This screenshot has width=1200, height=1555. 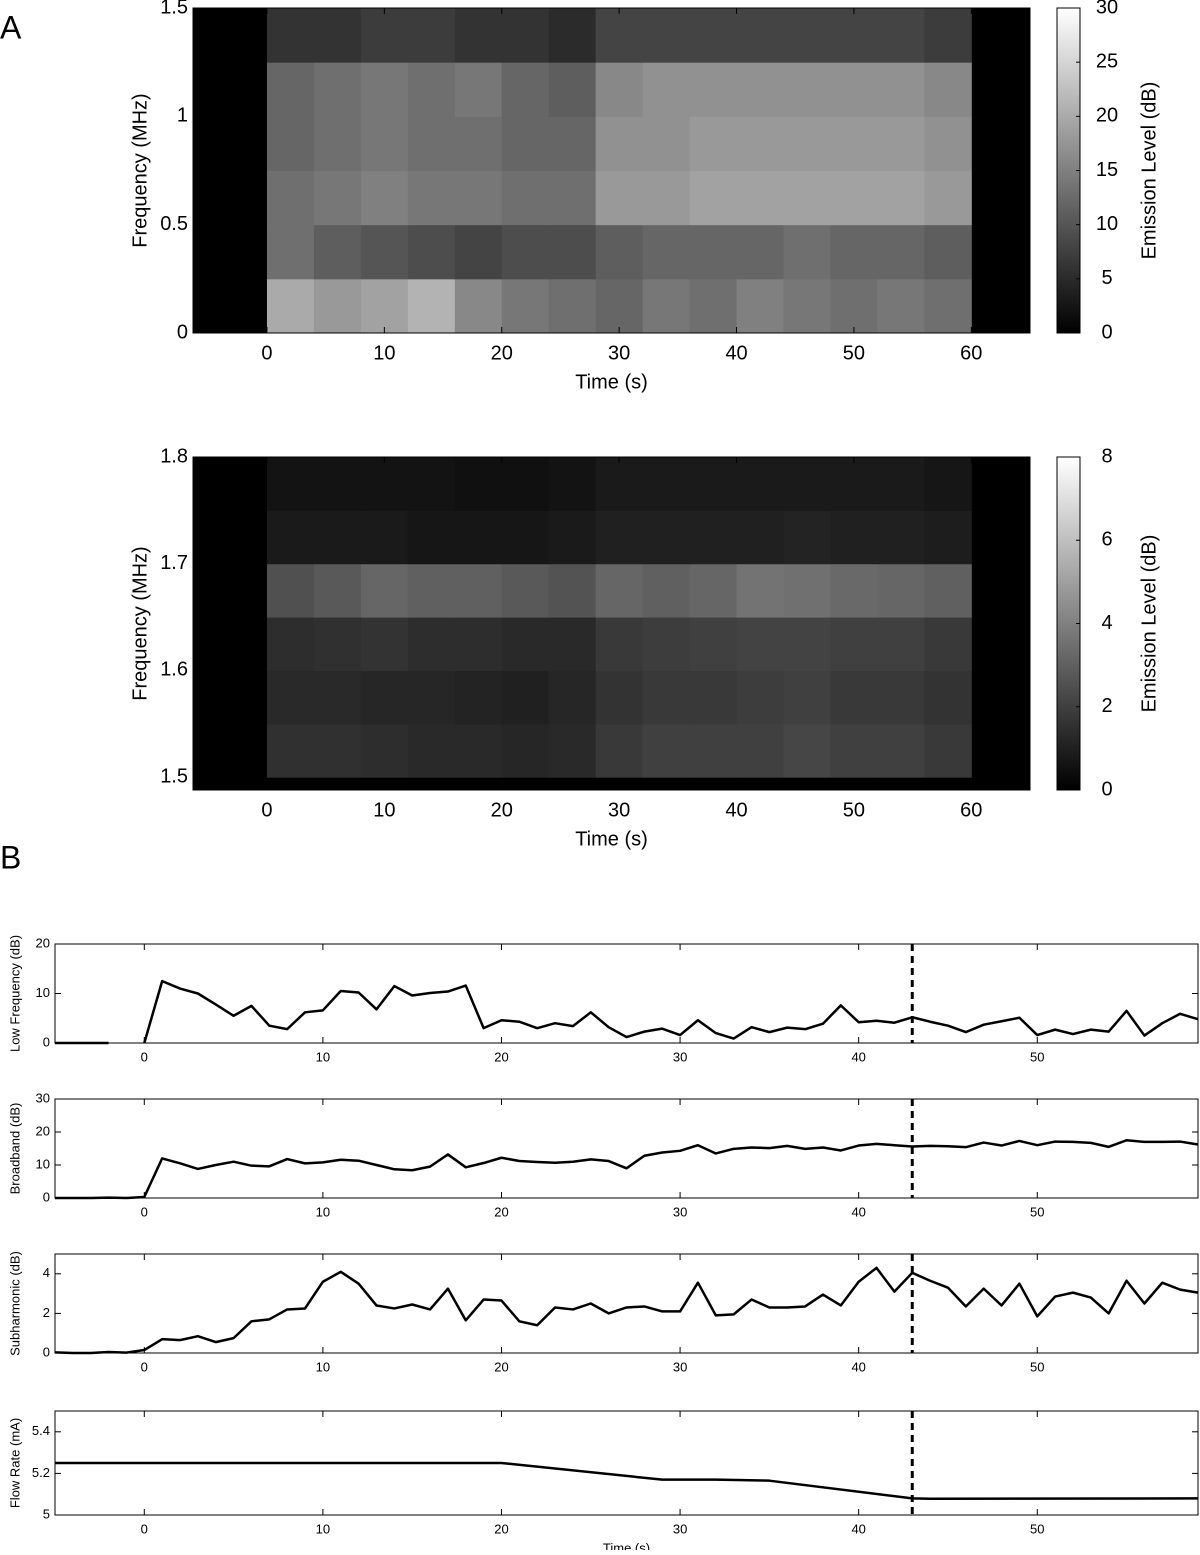 What do you see at coordinates (384, 810) in the screenshot?
I see `x-tick-label: 10` at bounding box center [384, 810].